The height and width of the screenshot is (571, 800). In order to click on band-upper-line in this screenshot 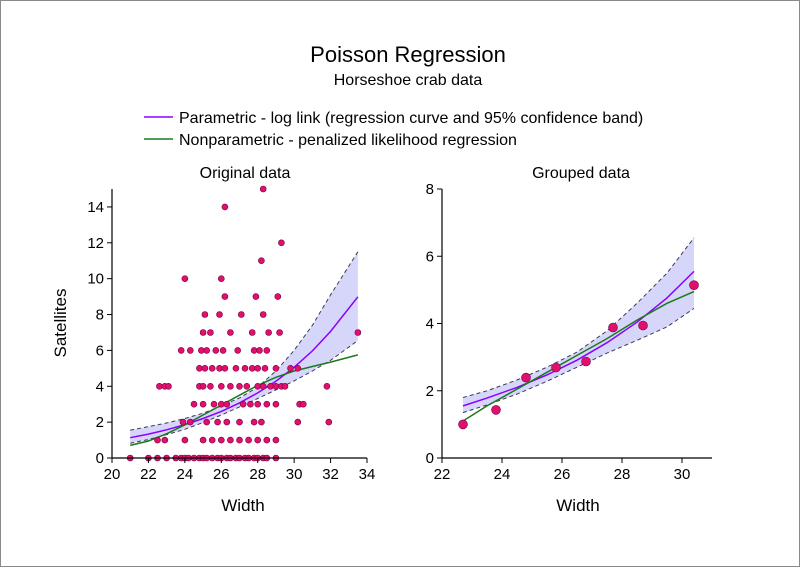, I will do `click(244, 341)`.